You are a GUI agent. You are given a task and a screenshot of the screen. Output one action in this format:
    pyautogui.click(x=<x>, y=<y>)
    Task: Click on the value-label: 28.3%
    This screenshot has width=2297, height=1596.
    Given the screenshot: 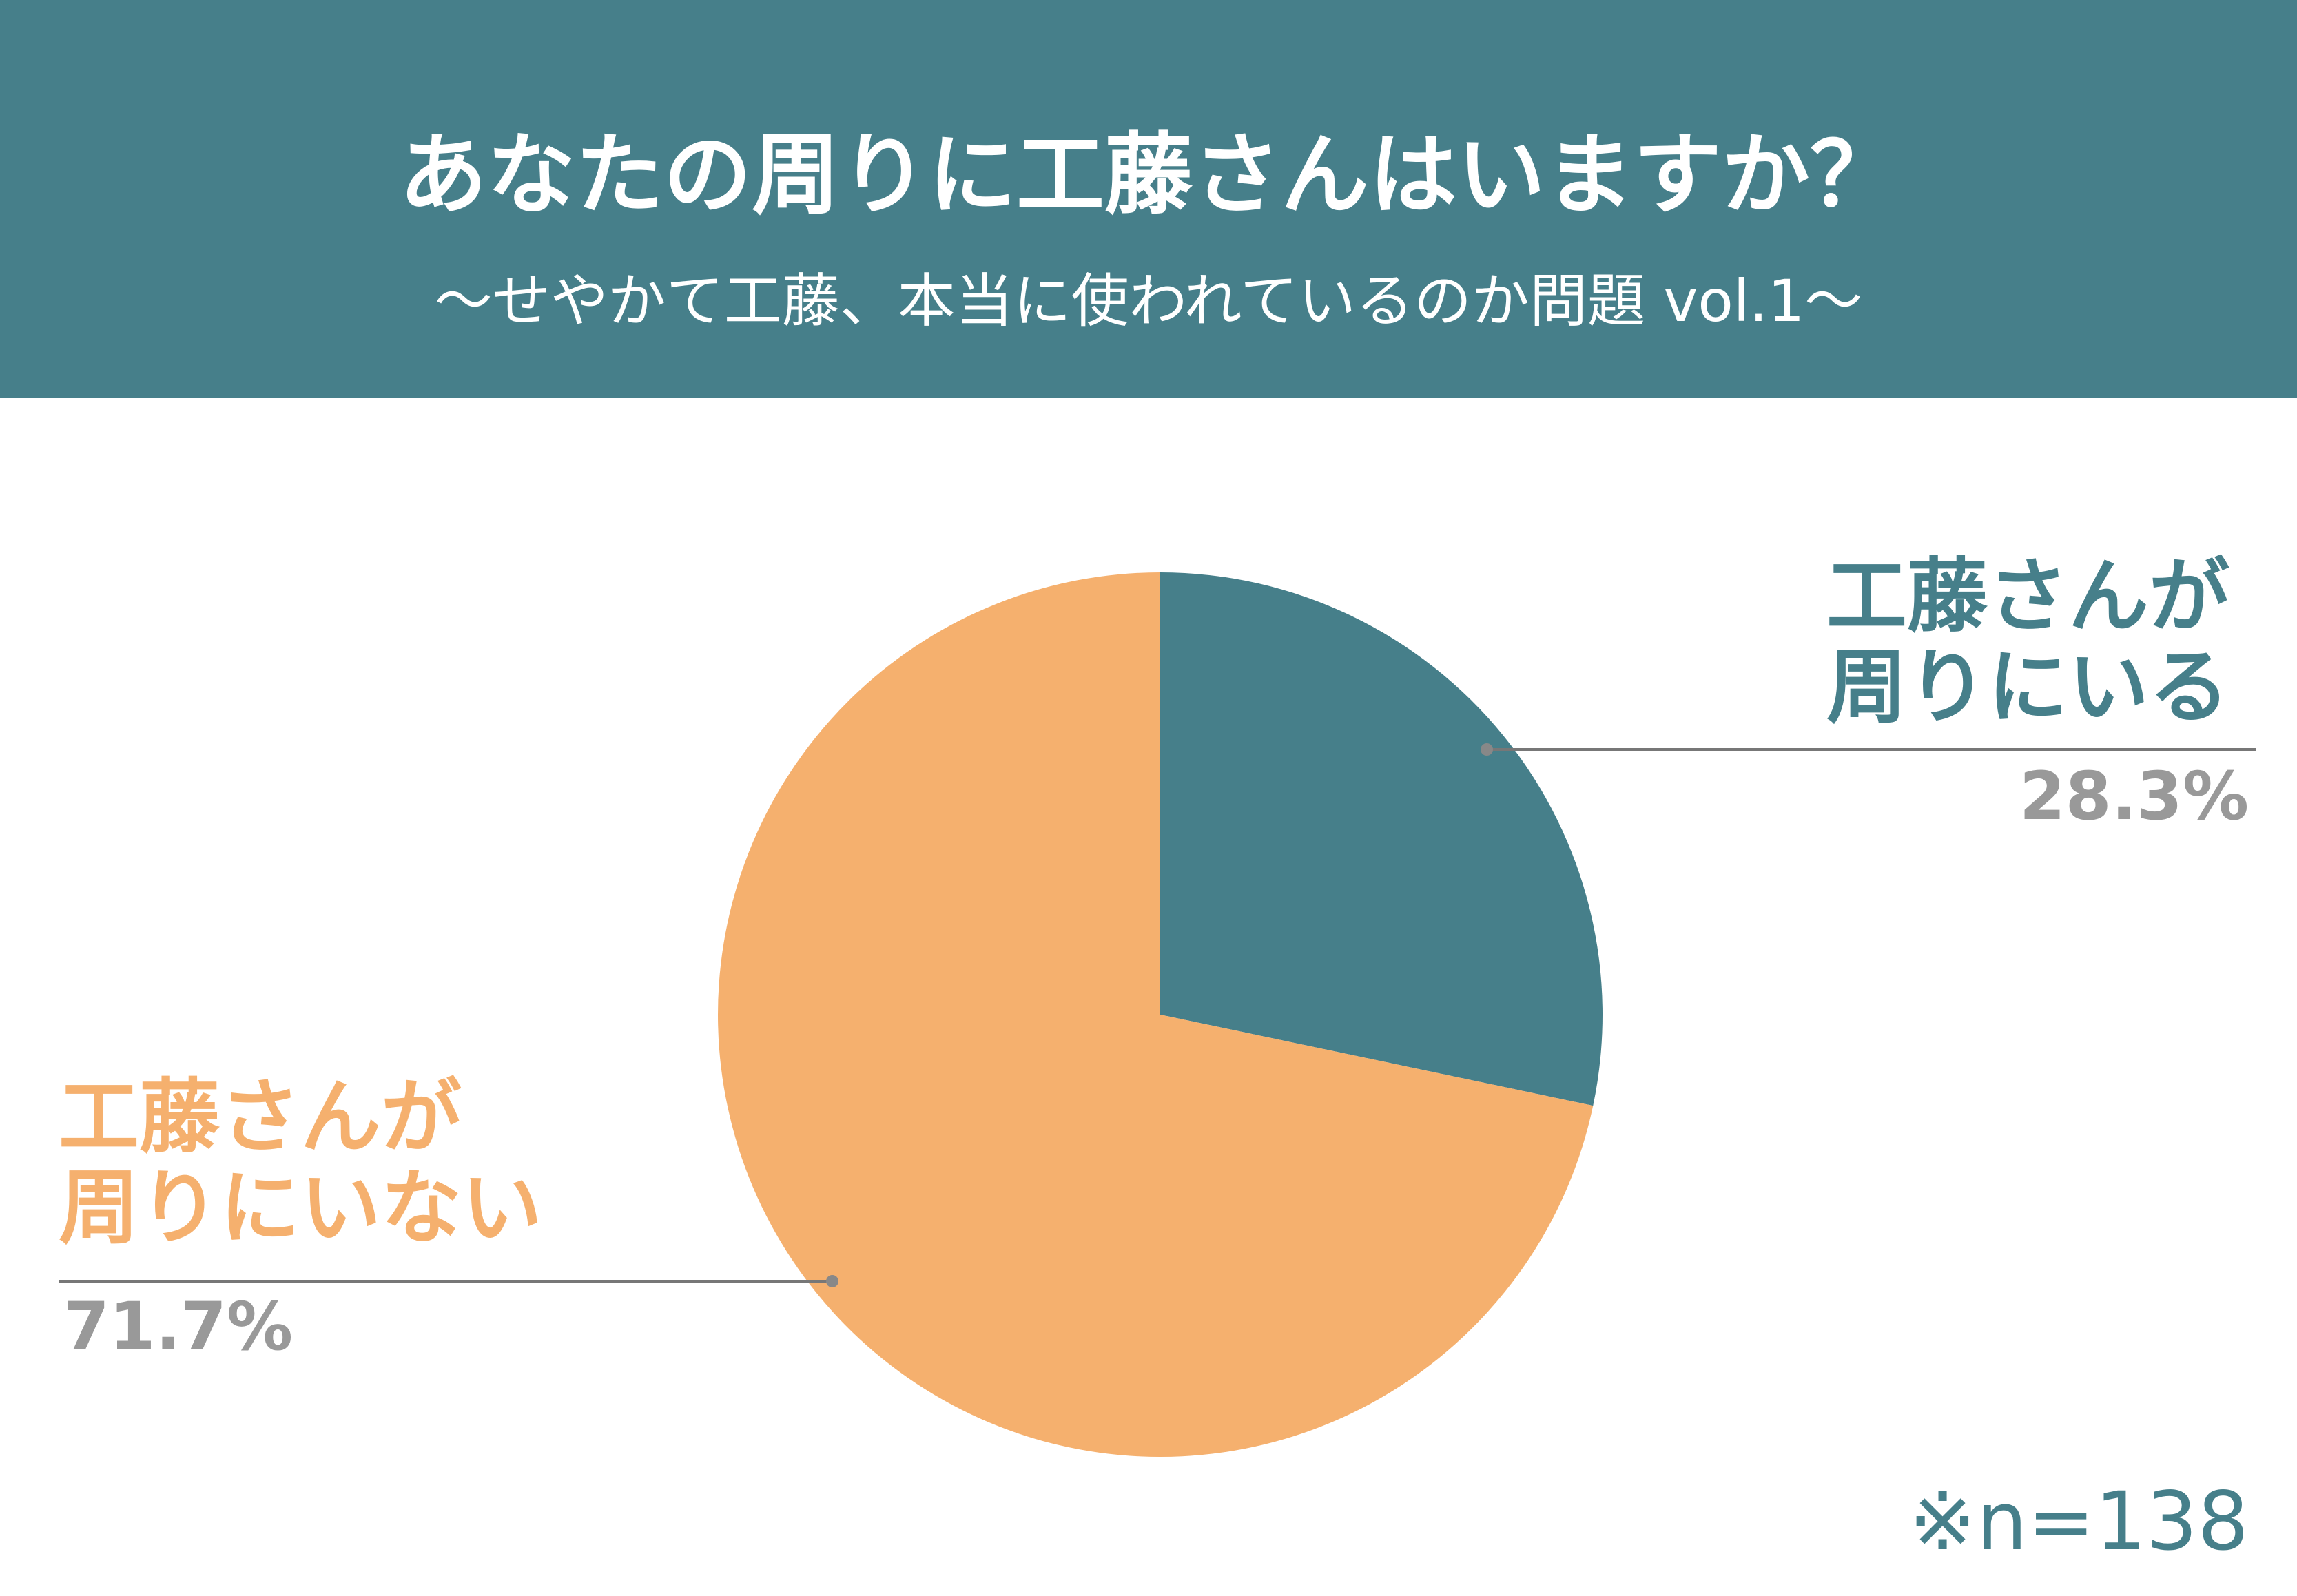 What is the action you would take?
    pyautogui.click(x=2134, y=796)
    